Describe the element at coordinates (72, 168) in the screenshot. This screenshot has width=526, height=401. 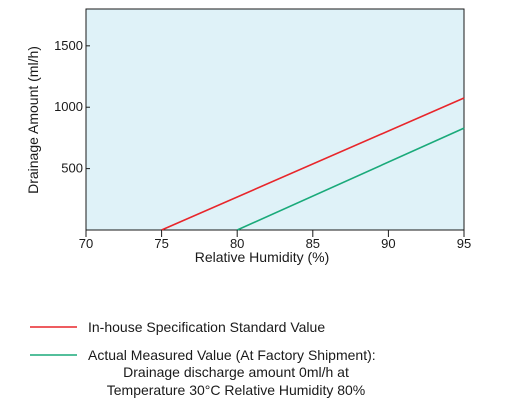
I see `y-tick-label: 500` at that location.